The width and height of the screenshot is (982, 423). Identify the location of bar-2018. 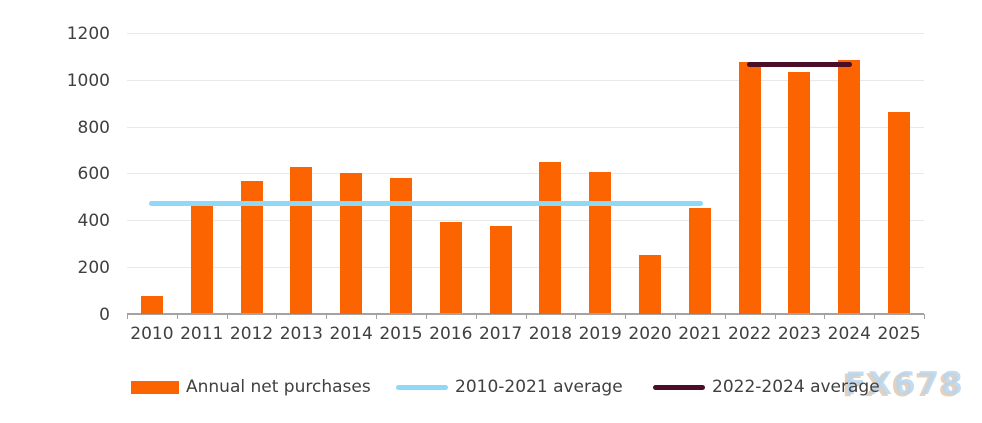
(550, 237).